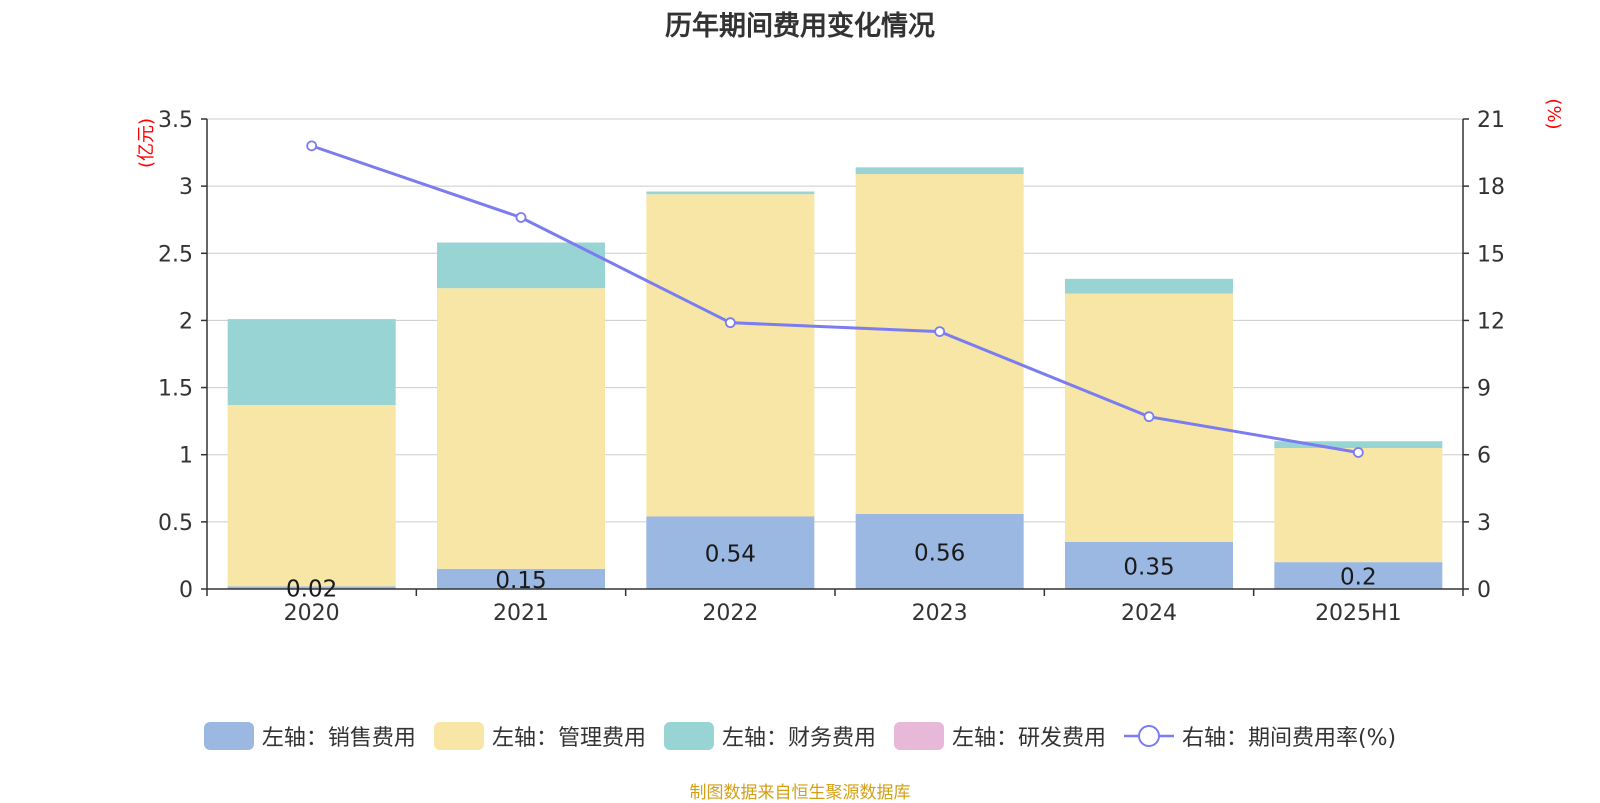  What do you see at coordinates (1358, 613) in the screenshot?
I see `x-axis-tick-label: 2025H1` at bounding box center [1358, 613].